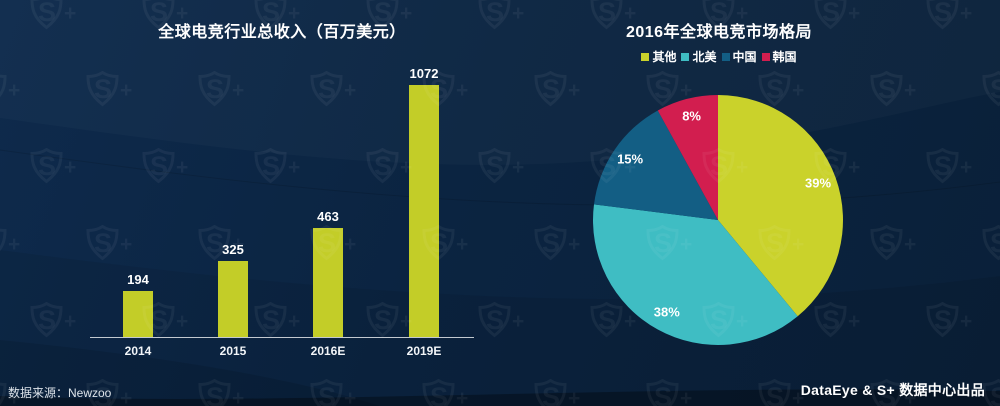  I want to click on data-source-label: 数据来源：Newzoo, so click(60, 393).